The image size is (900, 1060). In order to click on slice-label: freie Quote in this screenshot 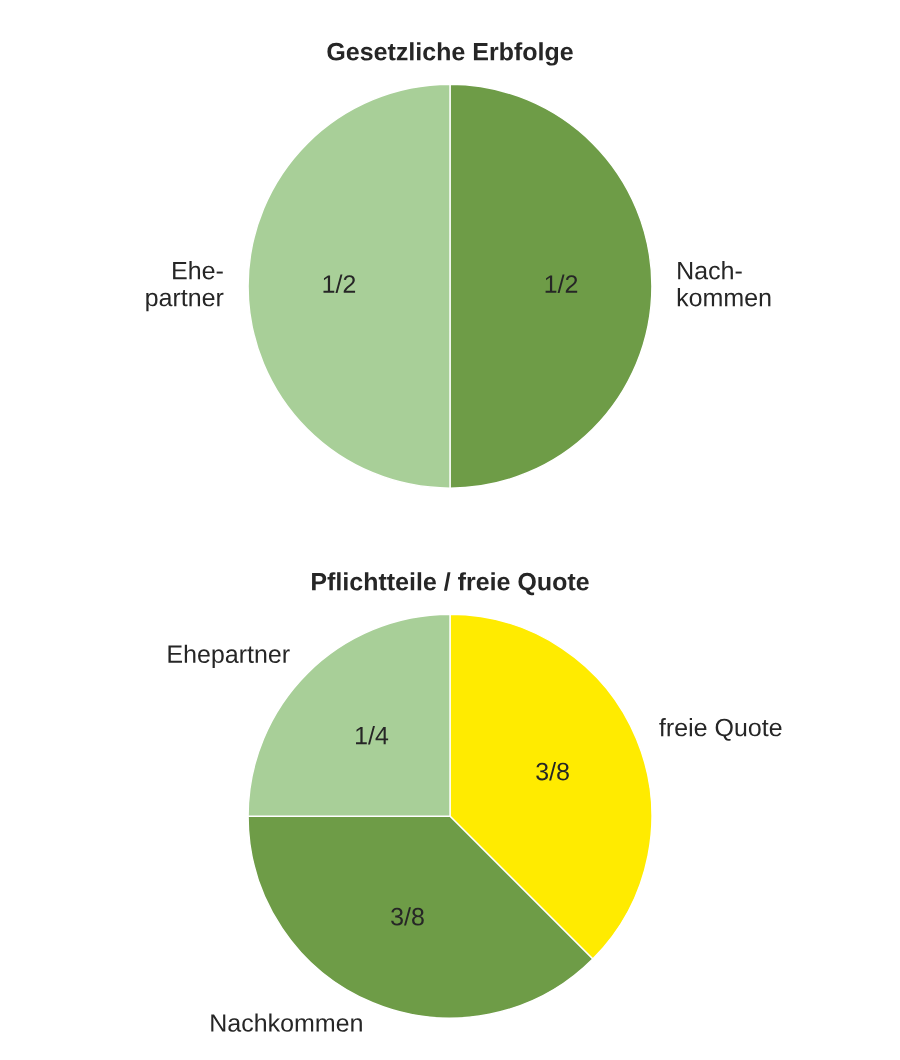, I will do `click(720, 729)`.